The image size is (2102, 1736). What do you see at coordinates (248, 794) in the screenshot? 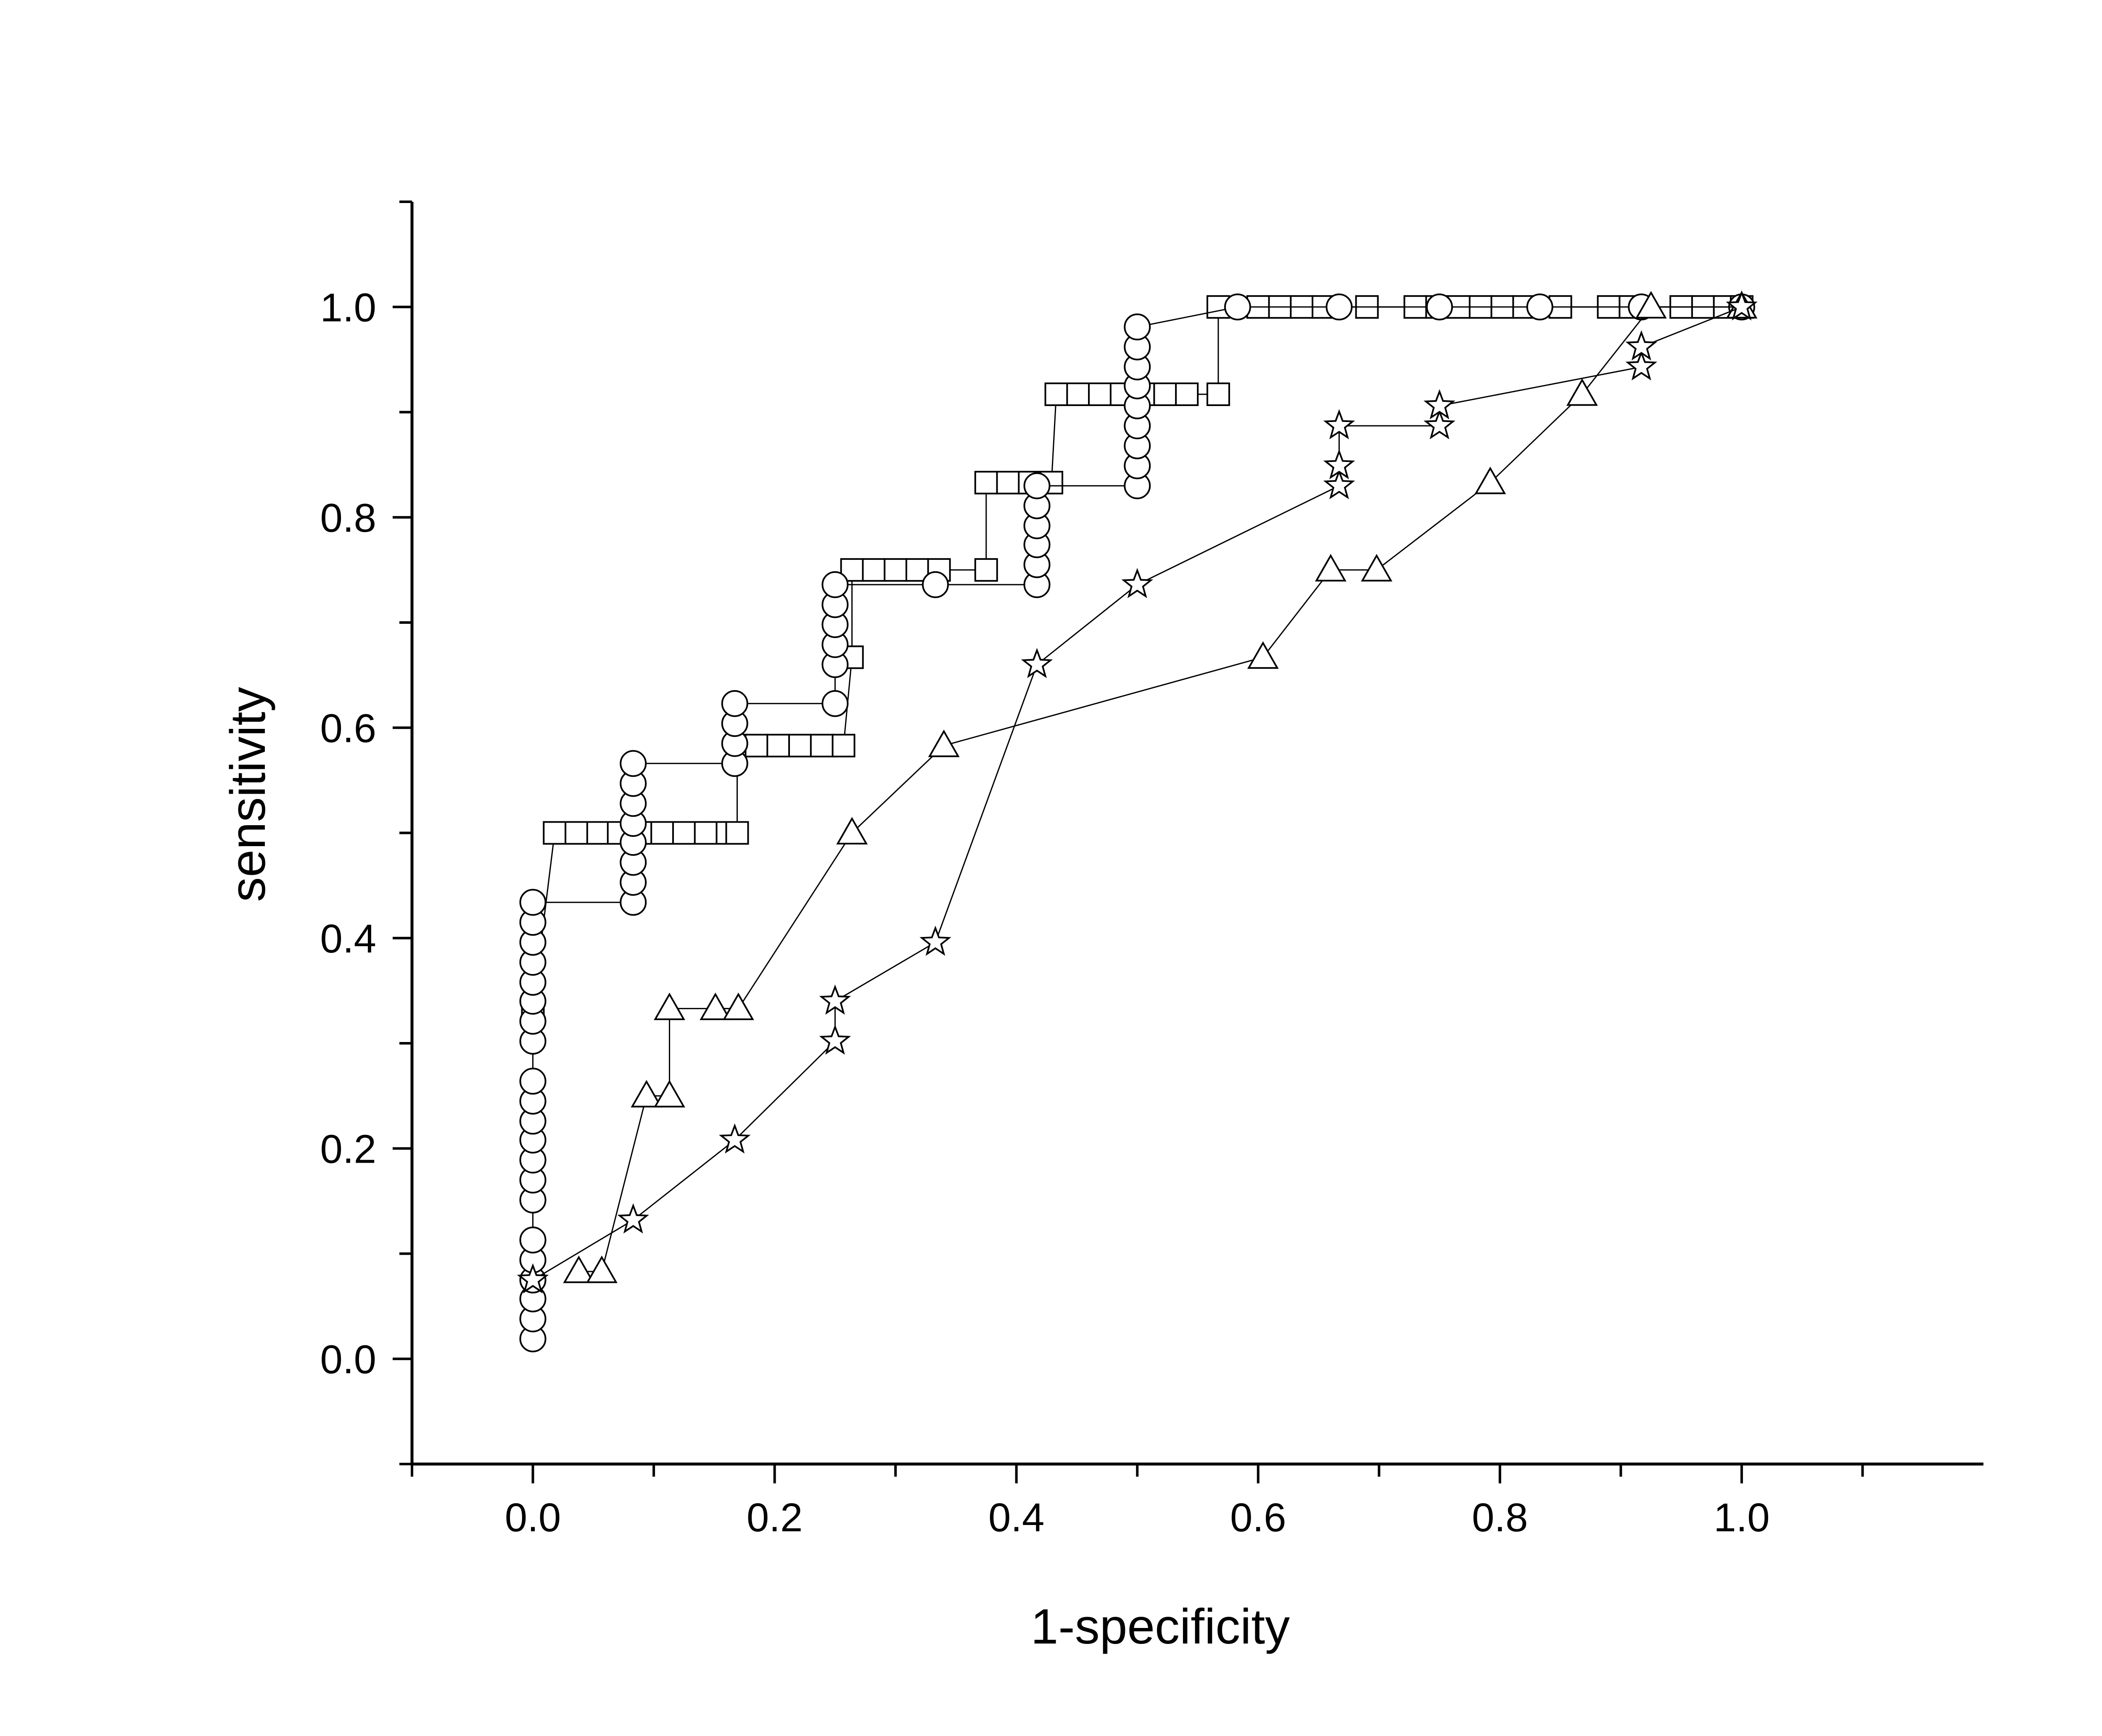
I see `y-axis-label: sensitivity` at bounding box center [248, 794].